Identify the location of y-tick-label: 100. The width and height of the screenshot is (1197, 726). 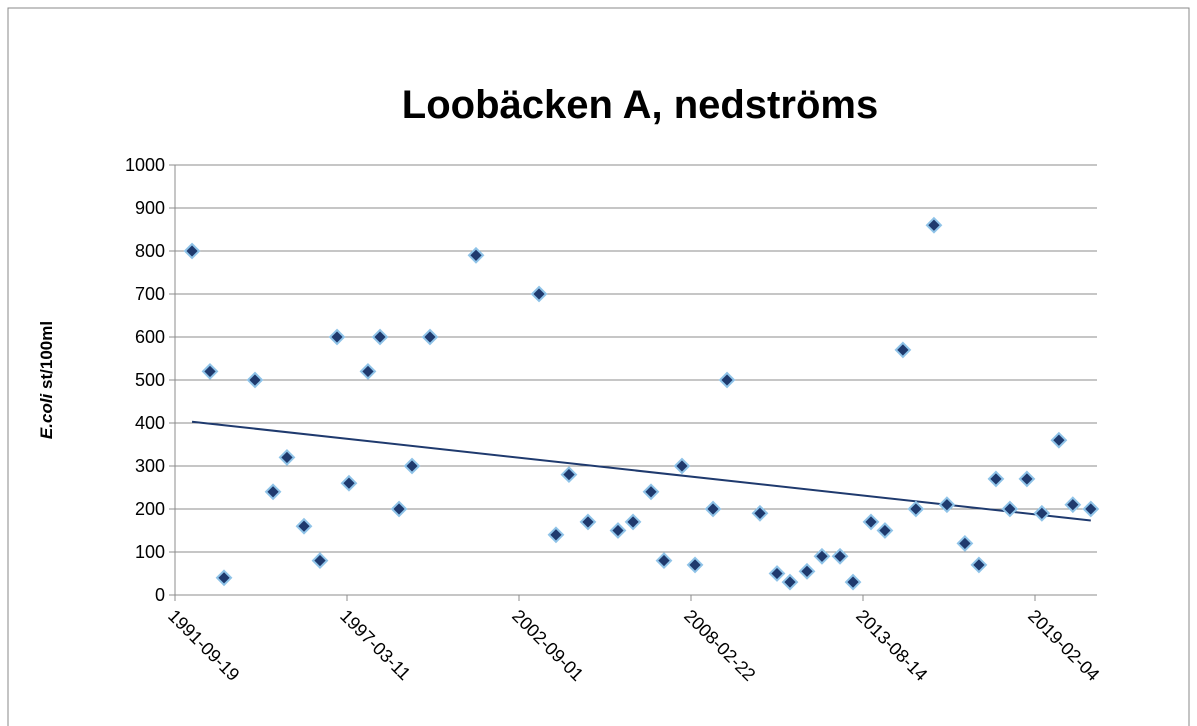
(150, 552).